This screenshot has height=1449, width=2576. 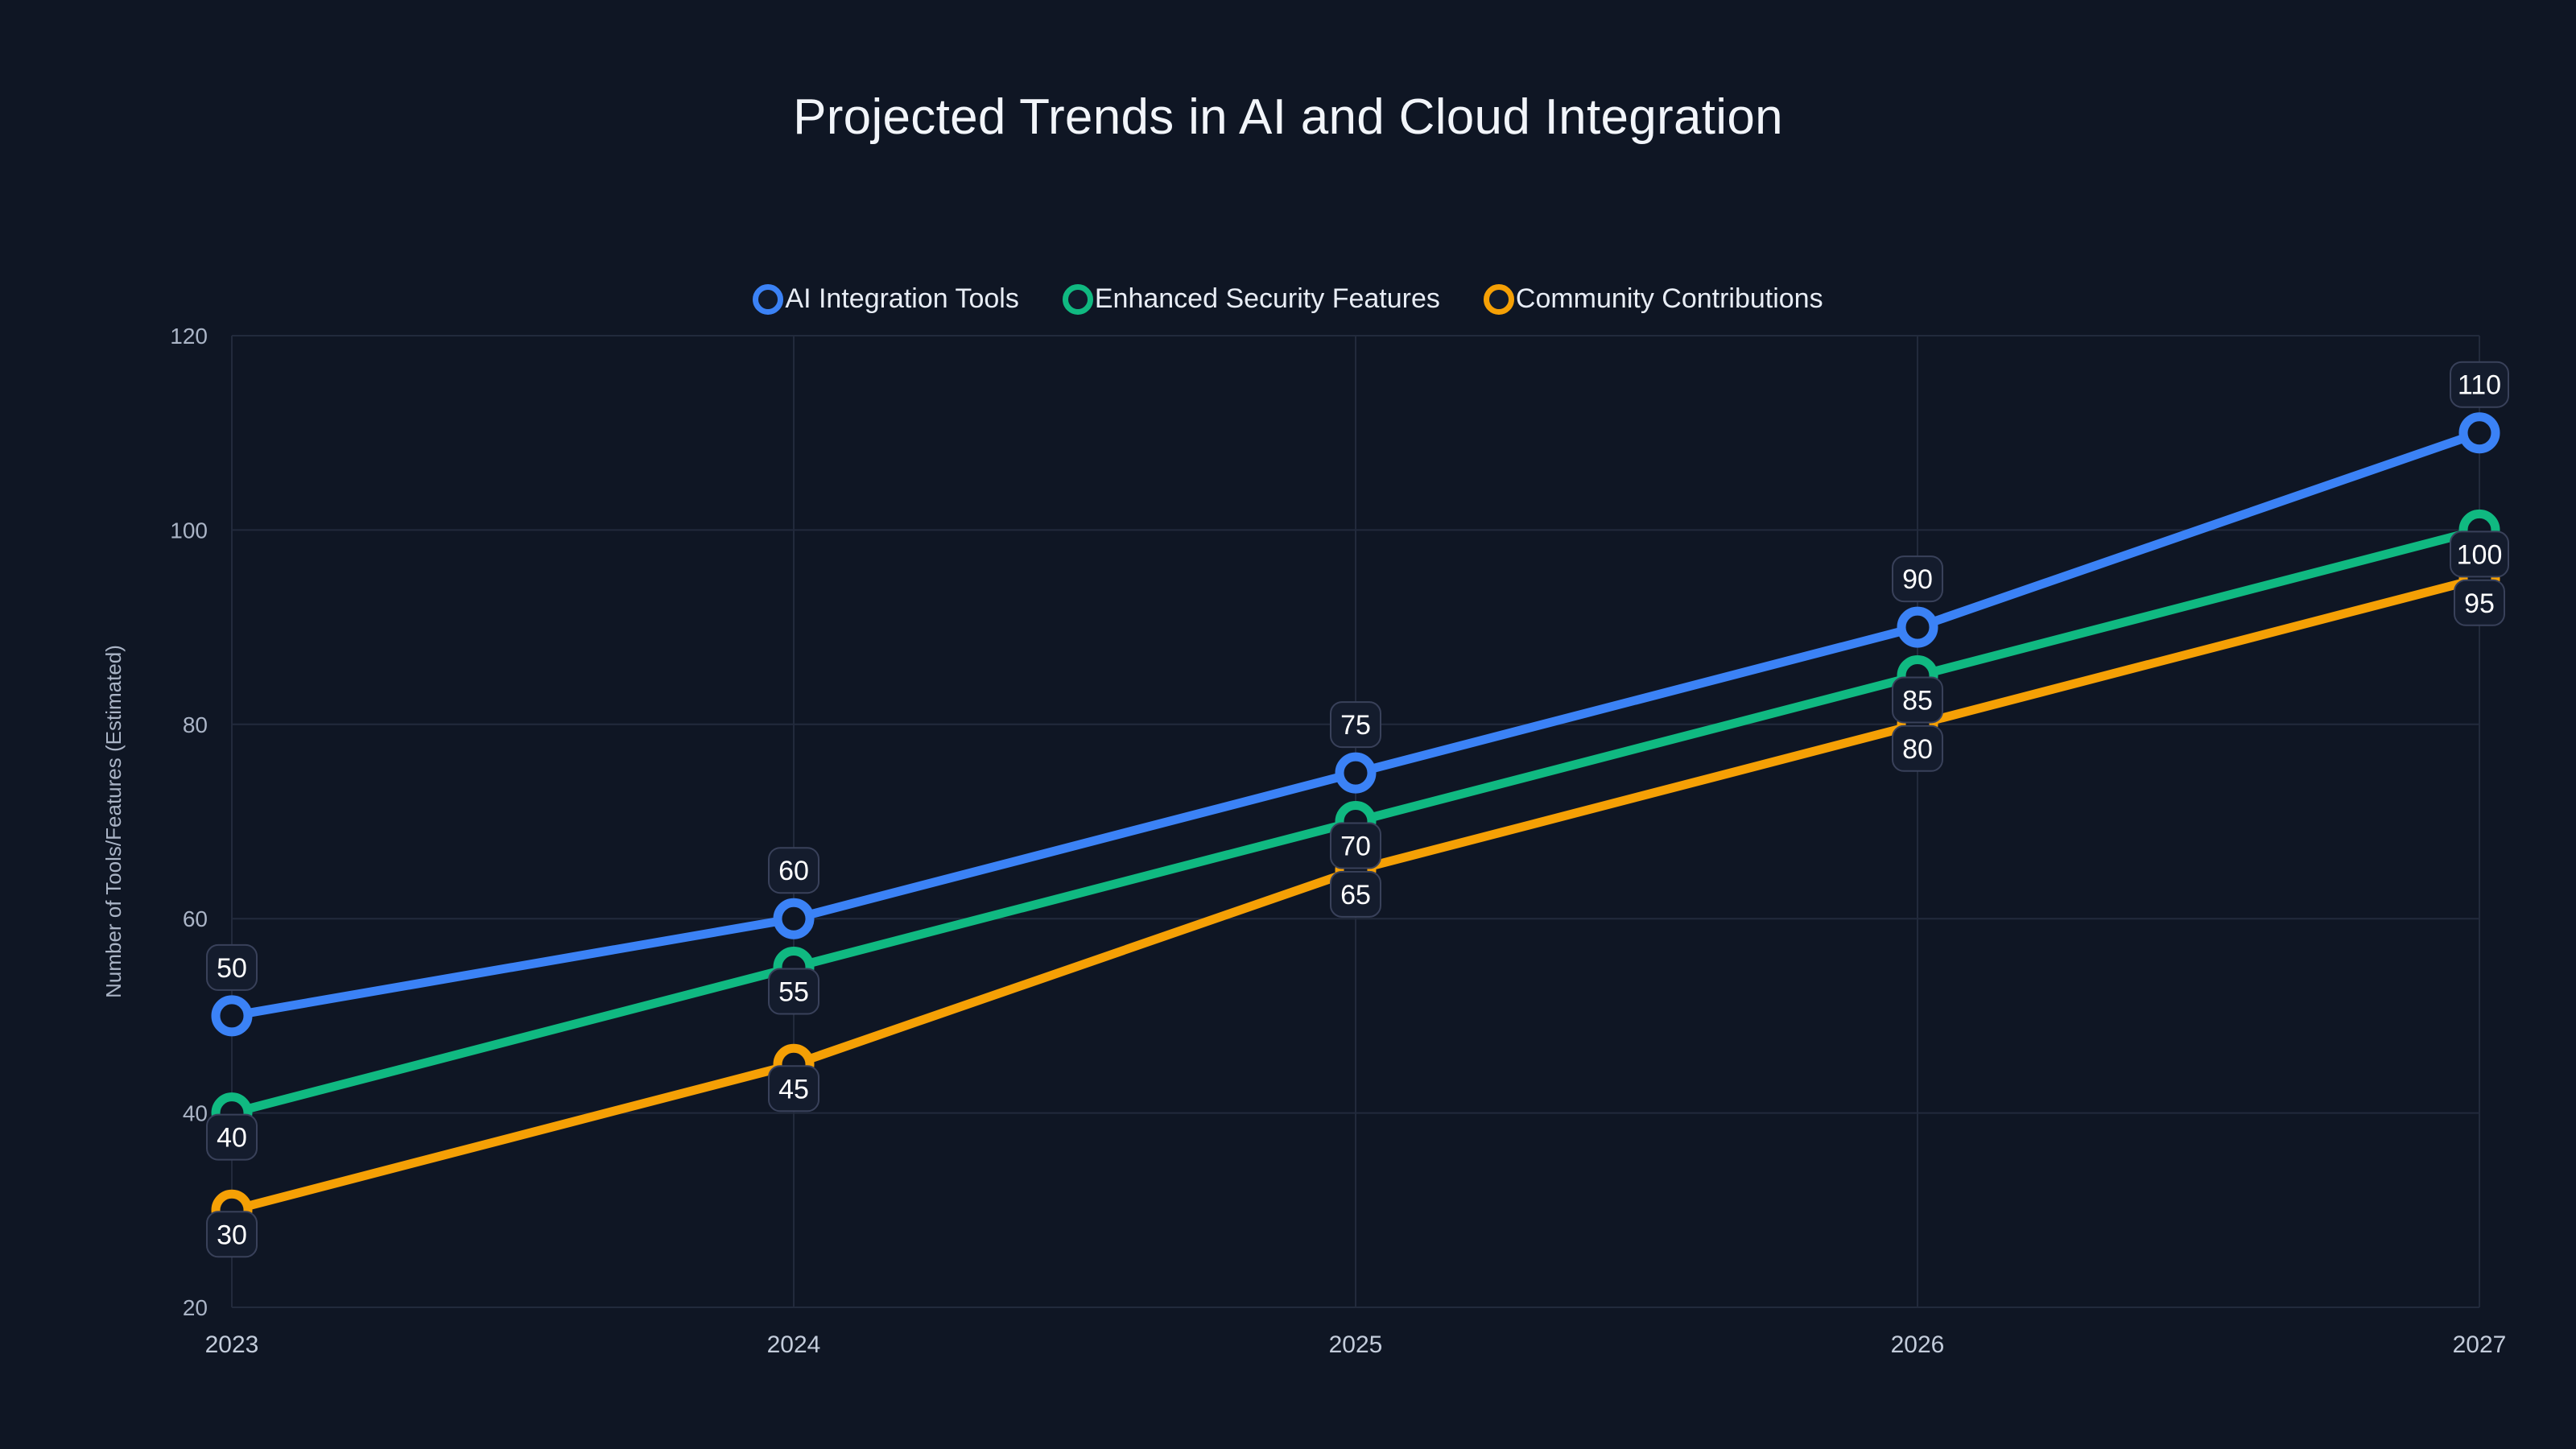 I want to click on x-axis-tick-label: 2026, so click(x=1918, y=1344).